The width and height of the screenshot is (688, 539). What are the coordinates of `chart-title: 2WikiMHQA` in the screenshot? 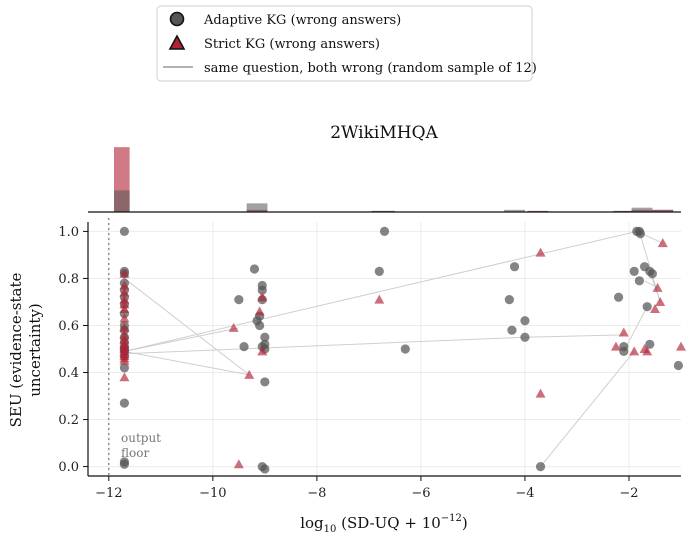 It's located at (384, 133).